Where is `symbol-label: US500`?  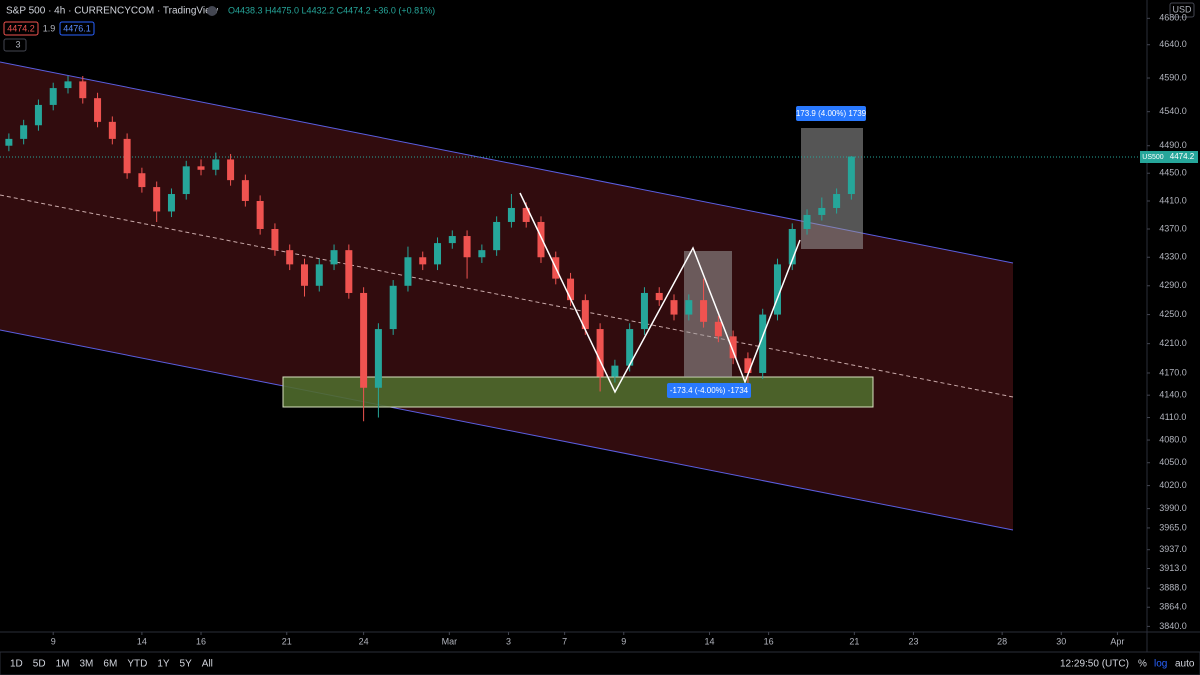
symbol-label: US500 is located at coordinates (1153, 157).